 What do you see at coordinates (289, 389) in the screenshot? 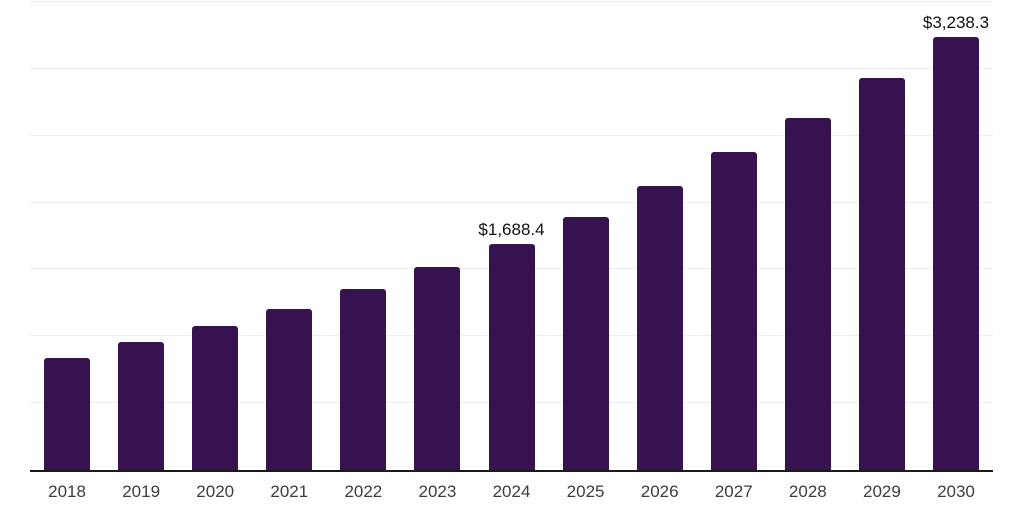
I see `bar-2021` at bounding box center [289, 389].